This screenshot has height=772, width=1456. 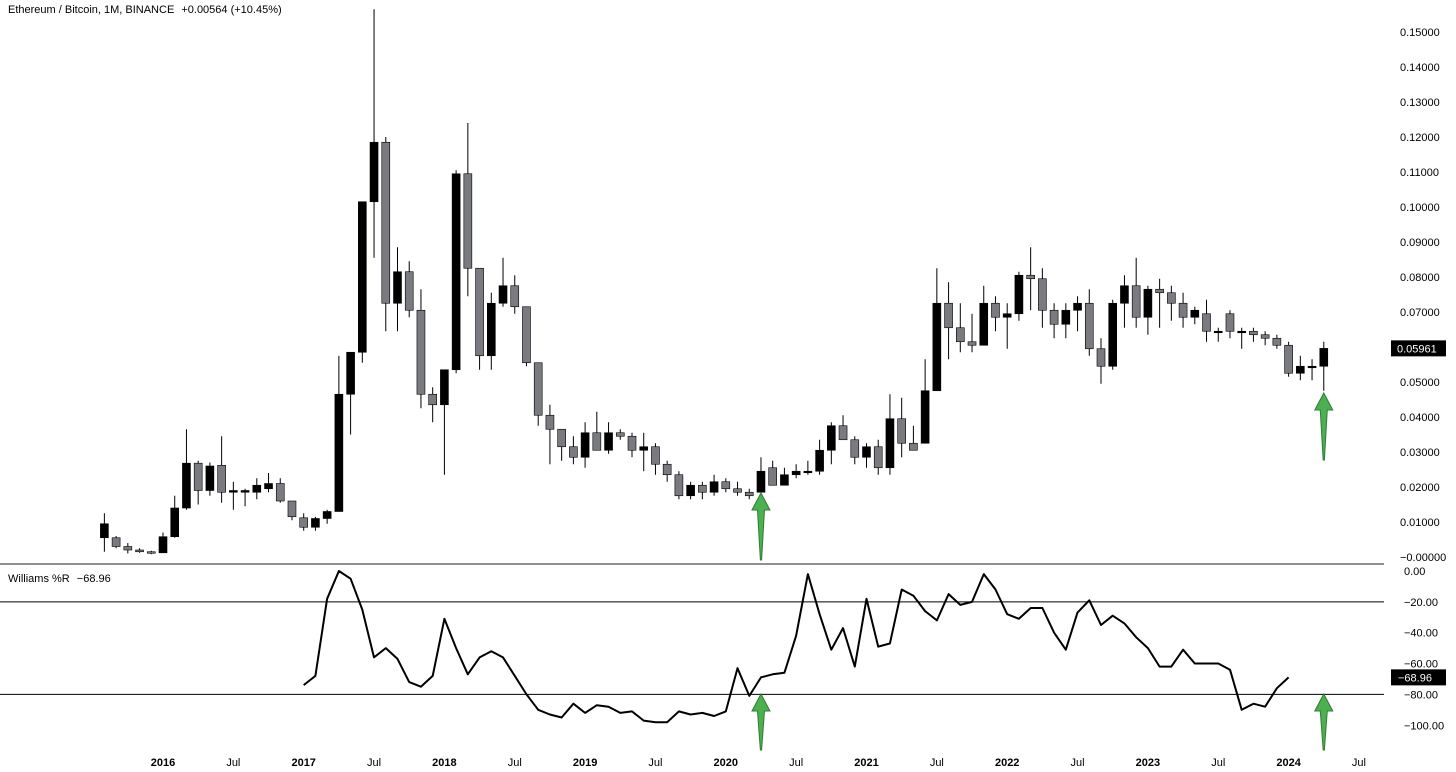 What do you see at coordinates (61, 579) in the screenshot?
I see `indicator-header: Williams %R −68.96` at bounding box center [61, 579].